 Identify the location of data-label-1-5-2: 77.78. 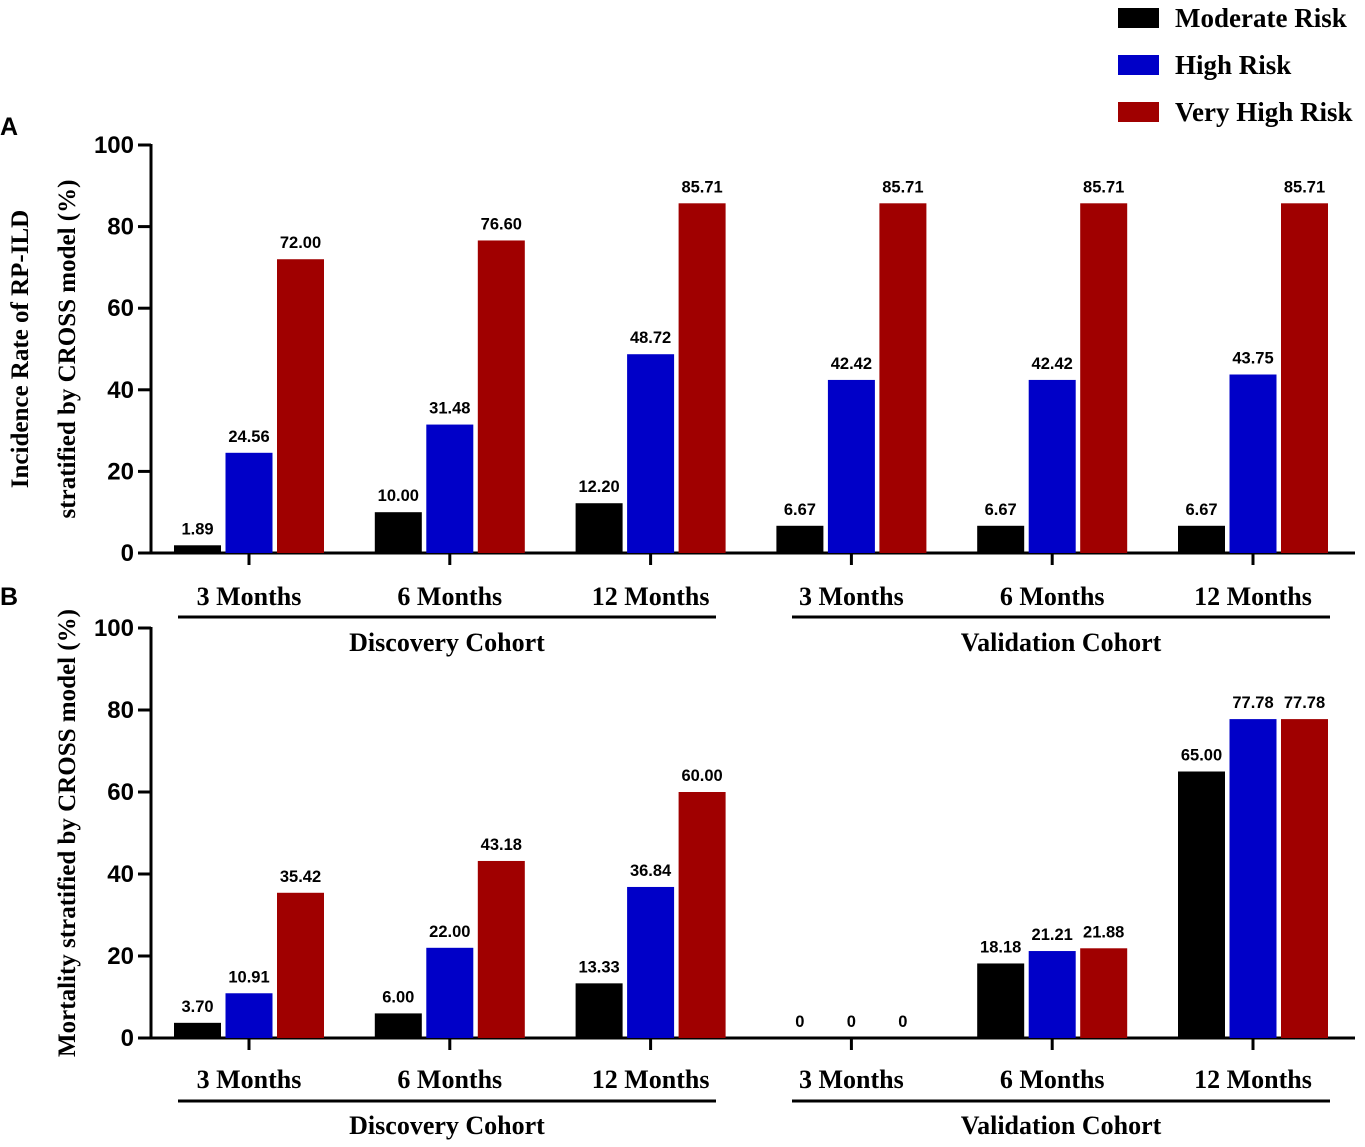
(1304, 703).